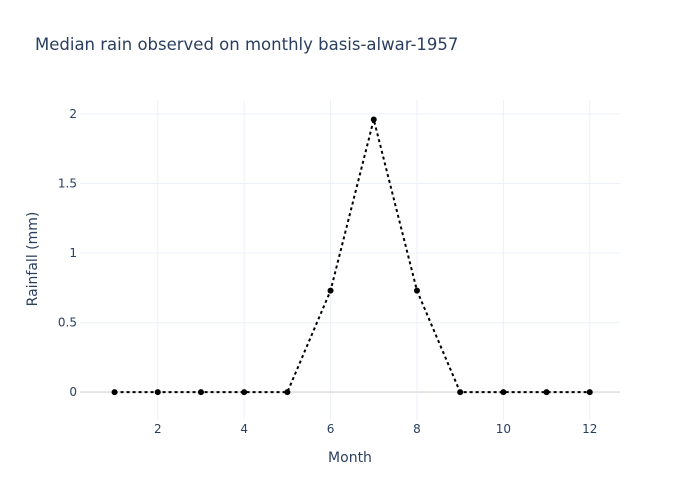 The image size is (700, 500). What do you see at coordinates (417, 429) in the screenshot?
I see `x-tick-label: 8` at bounding box center [417, 429].